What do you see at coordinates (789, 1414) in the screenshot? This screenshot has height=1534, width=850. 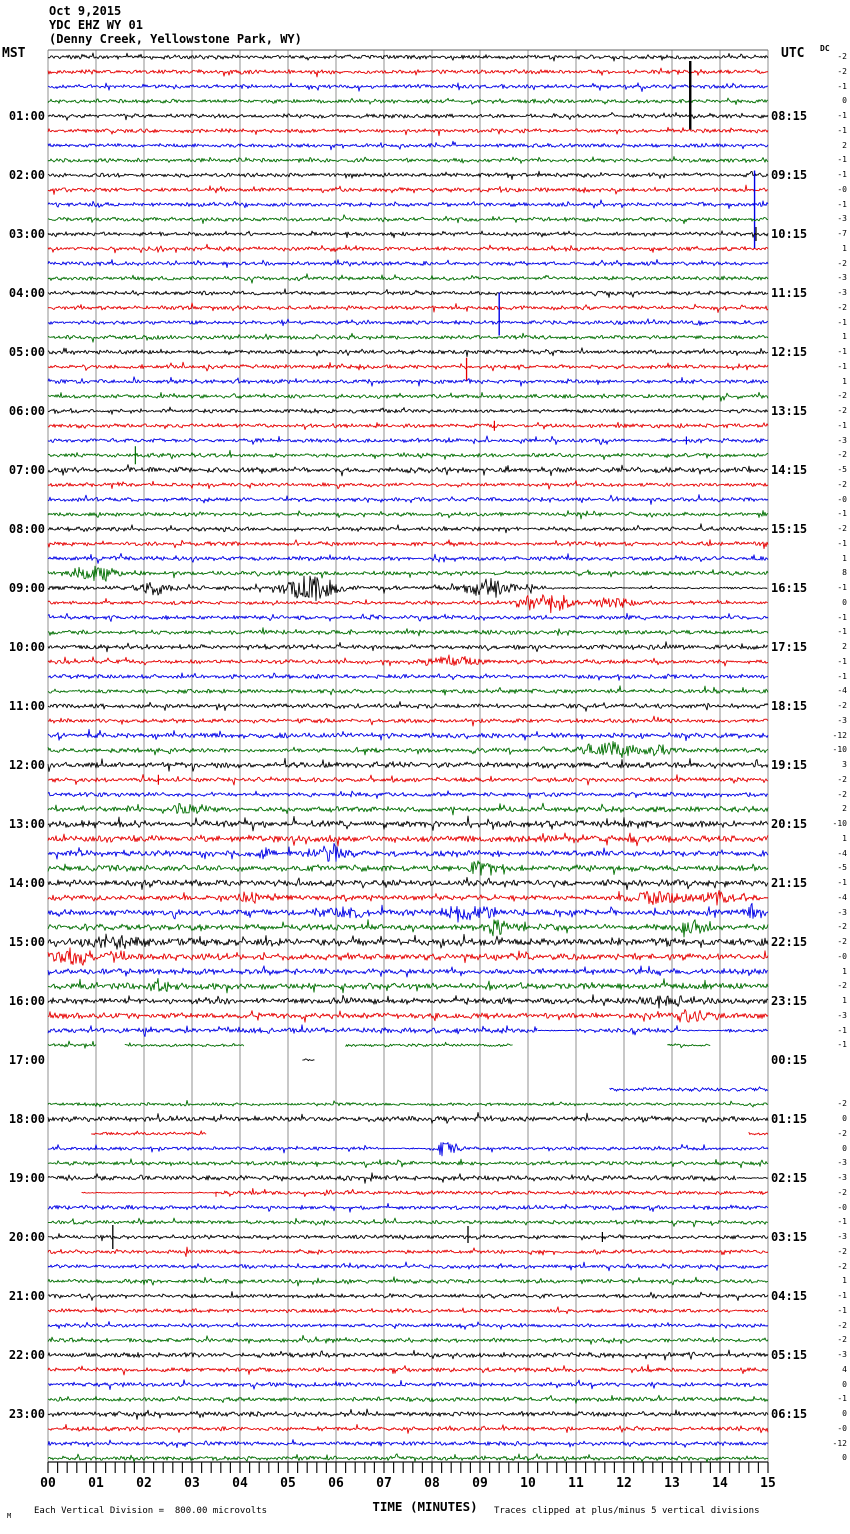 I see `utc-hour-label: 06:15` at bounding box center [789, 1414].